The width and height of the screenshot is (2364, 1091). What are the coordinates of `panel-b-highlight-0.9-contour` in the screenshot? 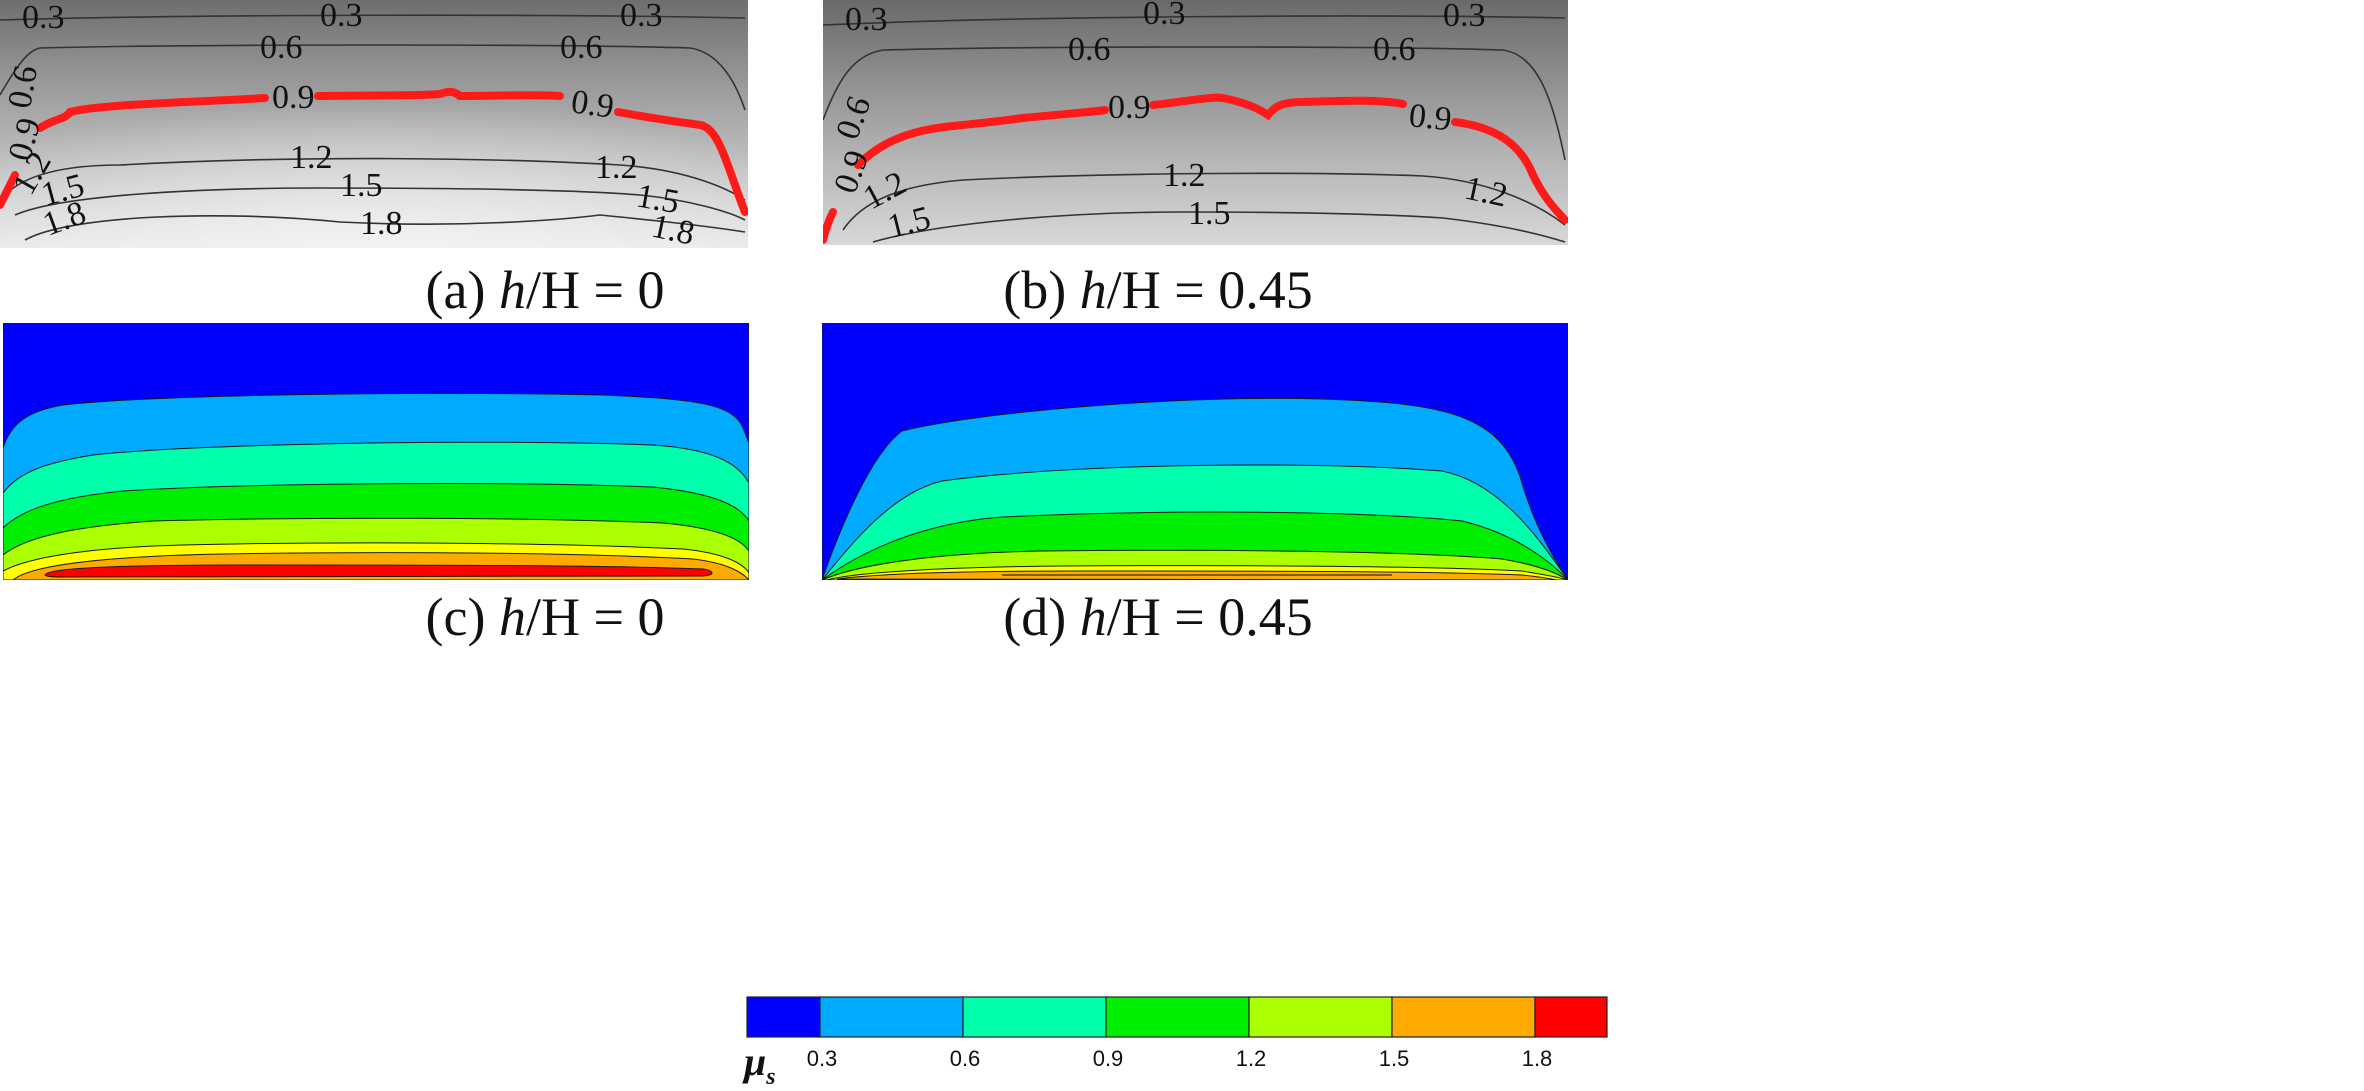 It's located at (1195, 168).